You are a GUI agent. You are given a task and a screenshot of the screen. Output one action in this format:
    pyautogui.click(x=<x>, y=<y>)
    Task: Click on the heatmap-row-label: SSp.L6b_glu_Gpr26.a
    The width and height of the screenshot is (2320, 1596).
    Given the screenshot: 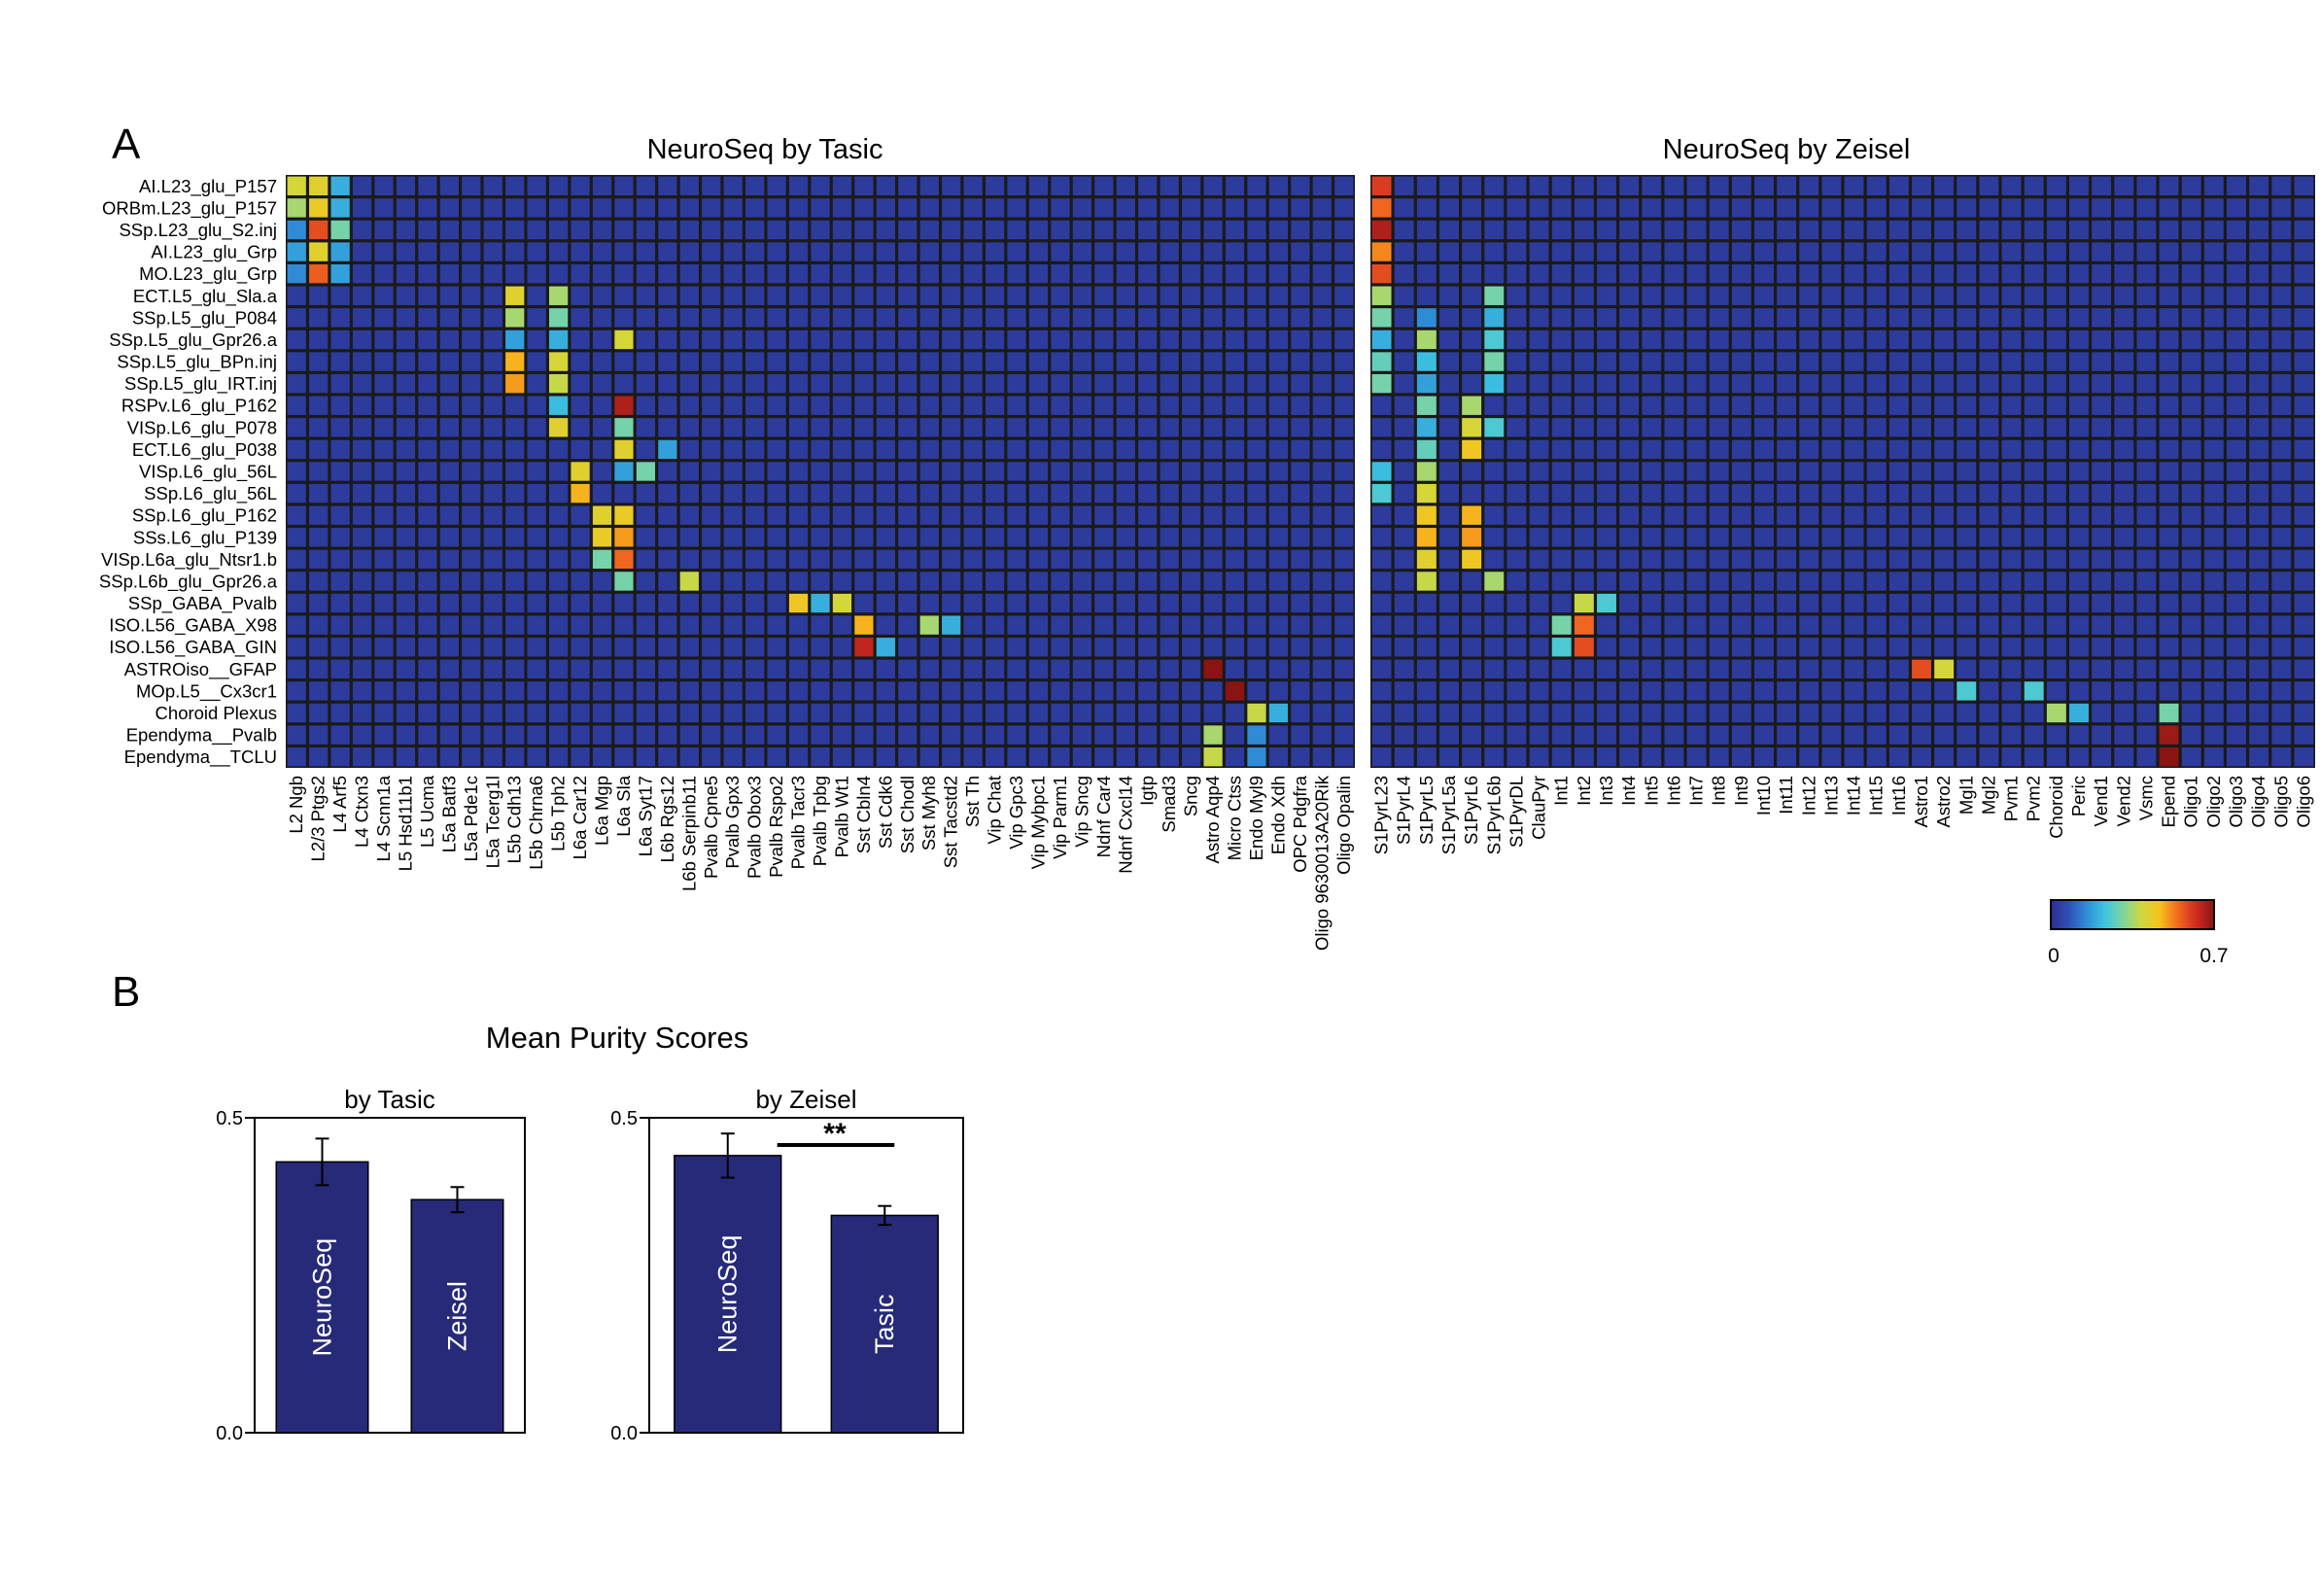 What is the action you would take?
    pyautogui.click(x=188, y=582)
    